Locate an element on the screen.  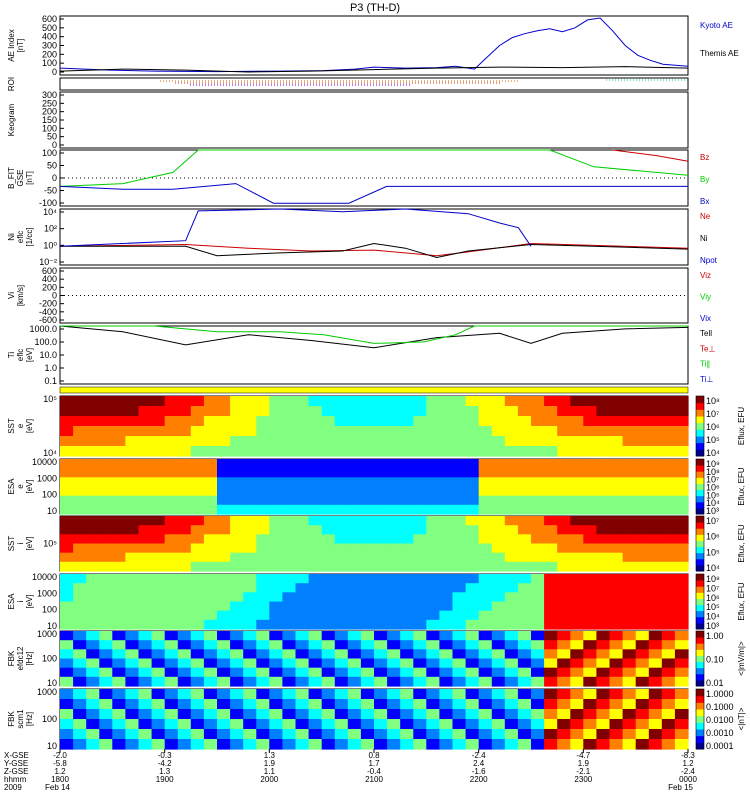
density-ylabel: [1/cc] is located at coordinates (29, 236).